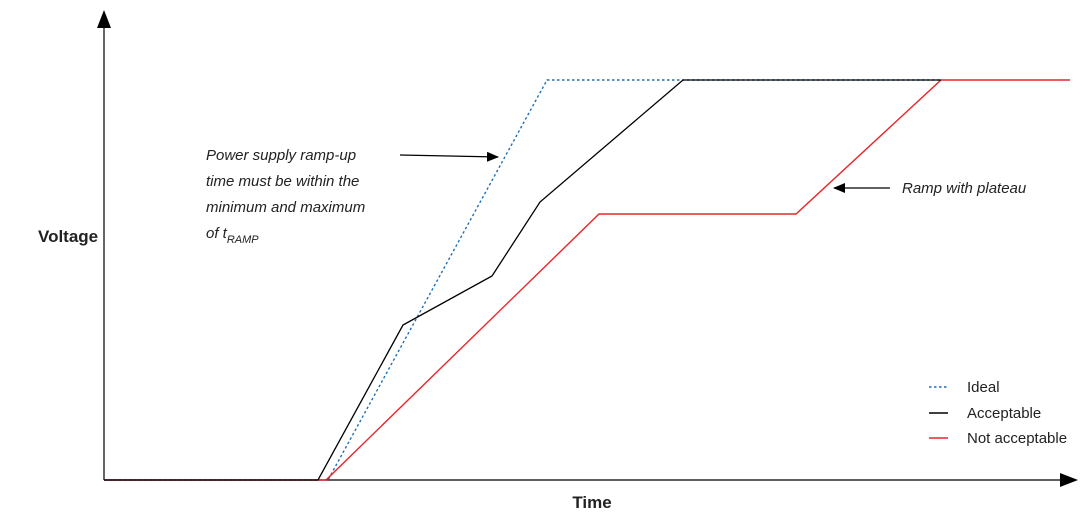 This screenshot has width=1085, height=518. Describe the element at coordinates (1069, 480) in the screenshot. I see `x-axis-arrow-icon` at that location.